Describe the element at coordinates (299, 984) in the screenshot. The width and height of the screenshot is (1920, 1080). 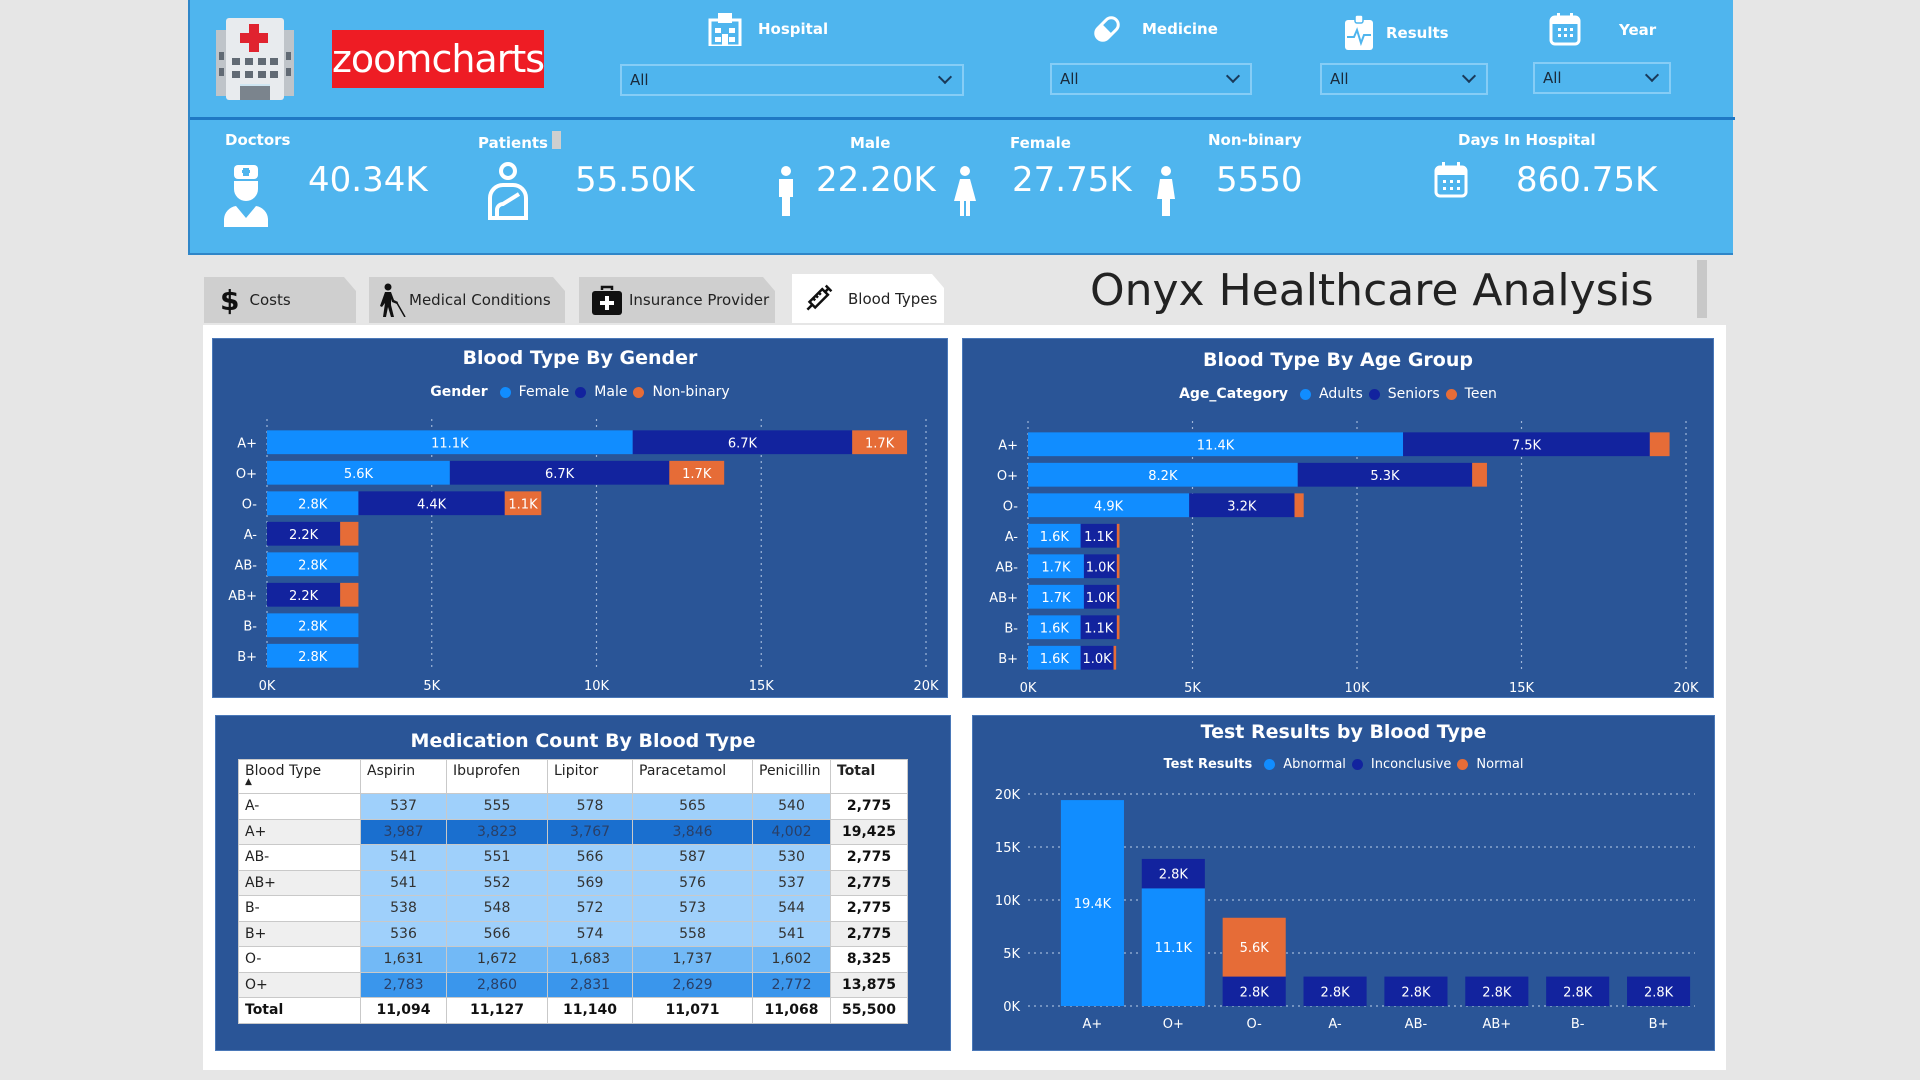
I see `cell-blood-type: O+` at that location.